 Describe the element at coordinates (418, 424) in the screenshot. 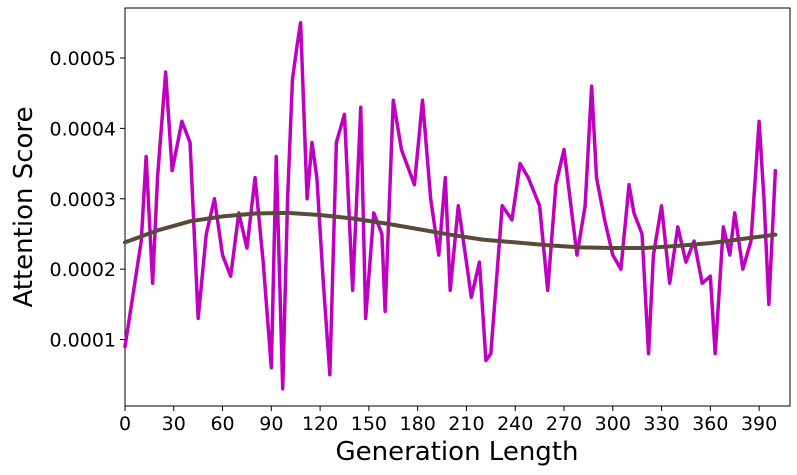

I see `x-tick-label: 180` at that location.